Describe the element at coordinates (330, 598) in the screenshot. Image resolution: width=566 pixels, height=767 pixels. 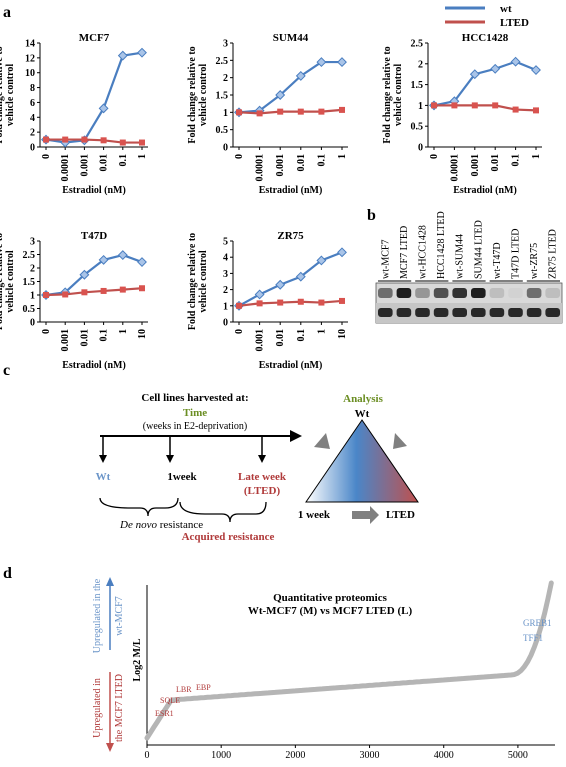
I see `chart-title: Quantitative proteomics` at that location.